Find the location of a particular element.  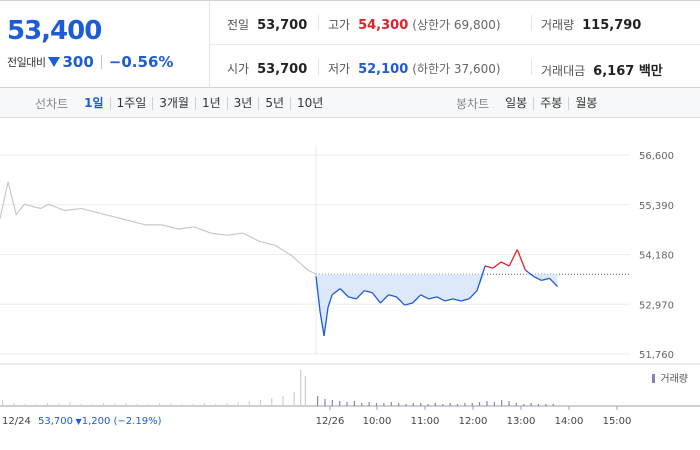

note-percent: (−2.19%) is located at coordinates (135, 421).